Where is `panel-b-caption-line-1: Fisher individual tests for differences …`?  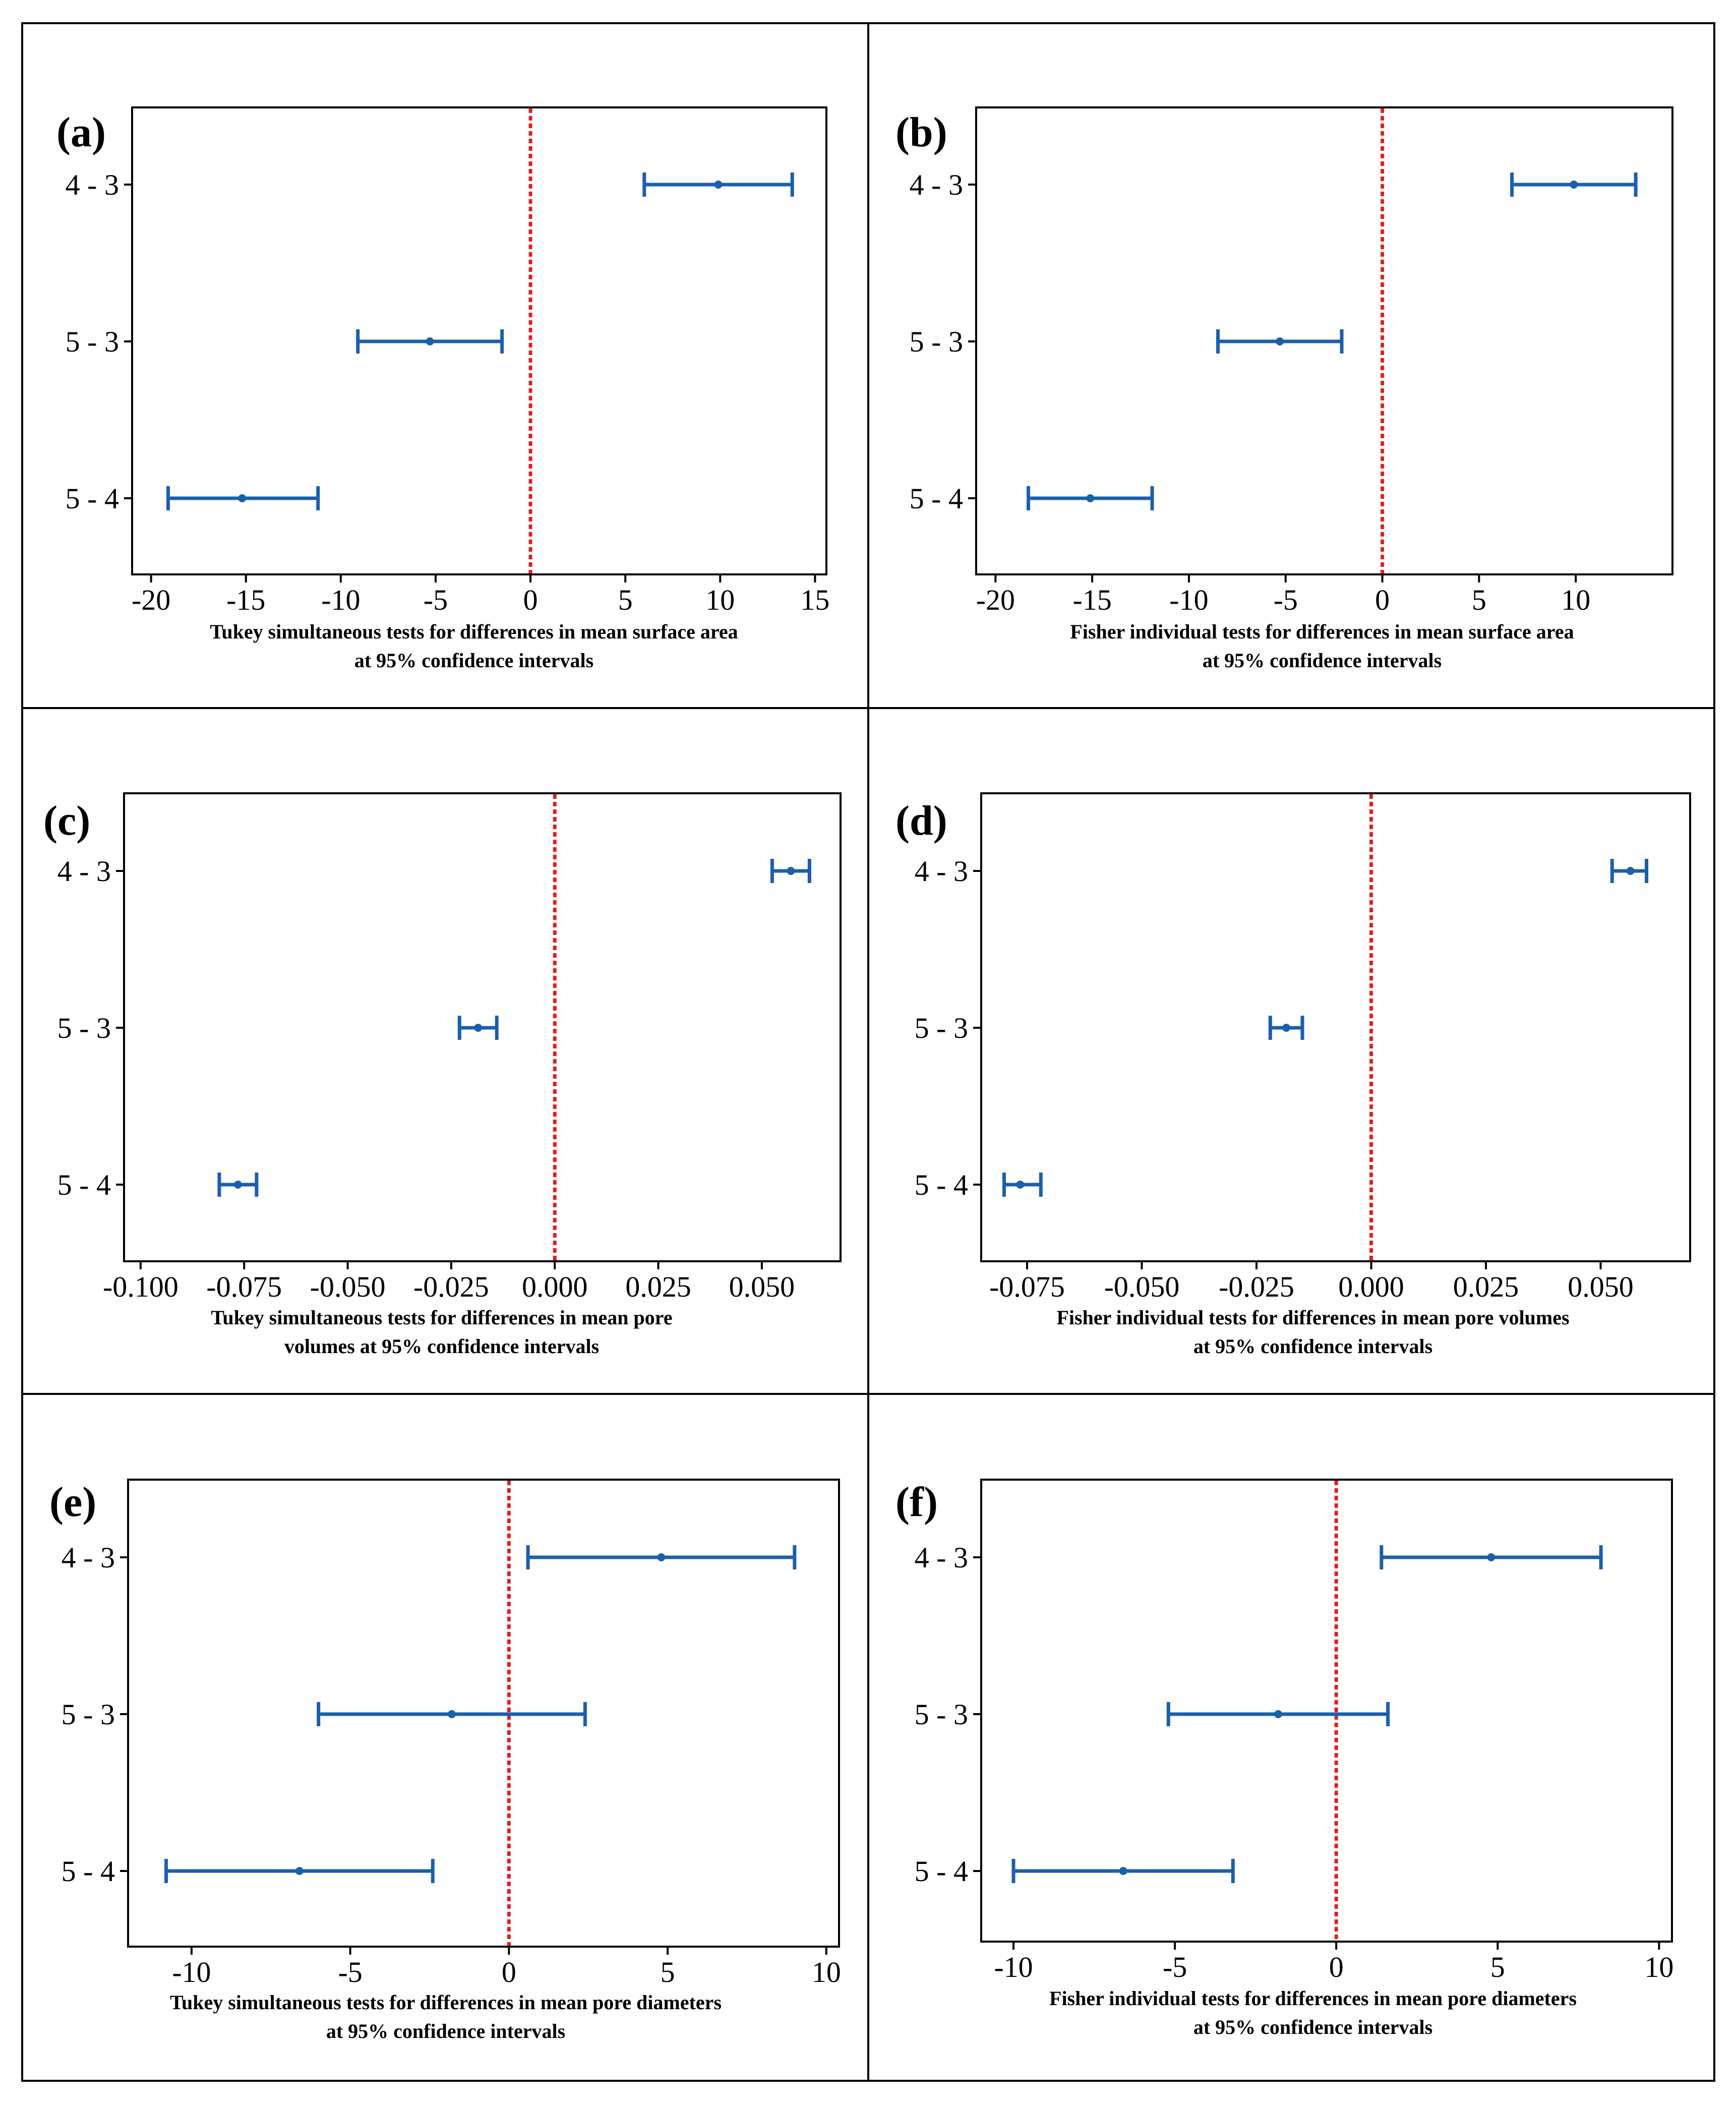
panel-b-caption-line-1: Fisher individual tests for differences … is located at coordinates (1322, 631).